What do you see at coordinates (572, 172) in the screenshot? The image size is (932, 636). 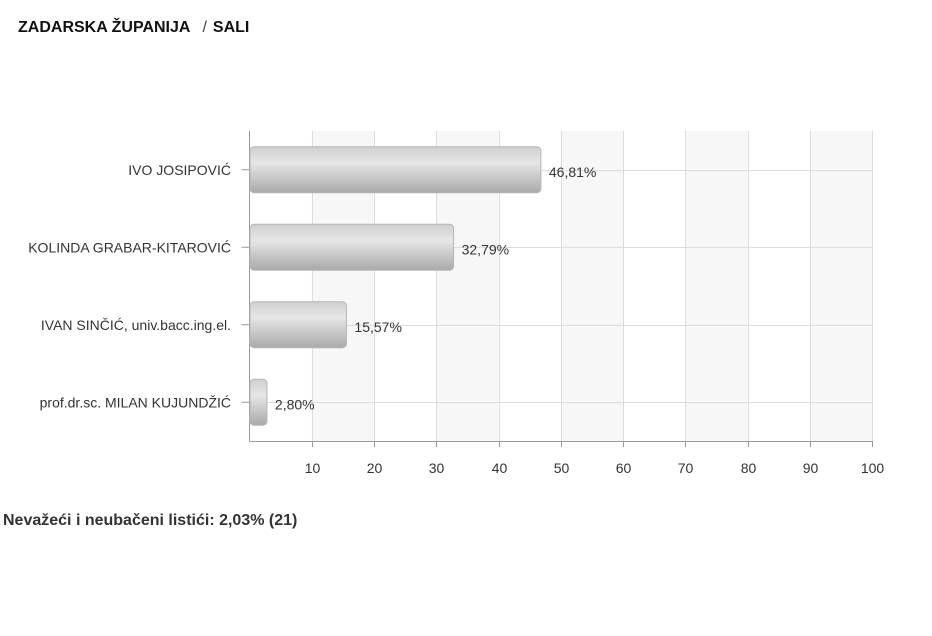 I see `data-label: 46,81%` at bounding box center [572, 172].